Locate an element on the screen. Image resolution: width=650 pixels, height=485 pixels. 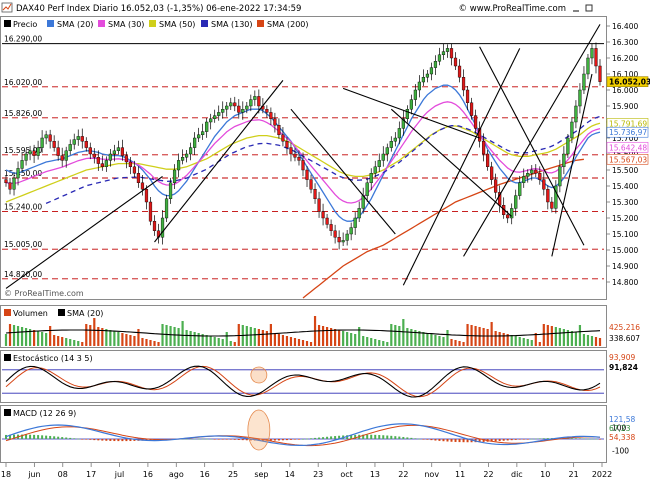
volume-sma-line is located at coordinates (303, 333).